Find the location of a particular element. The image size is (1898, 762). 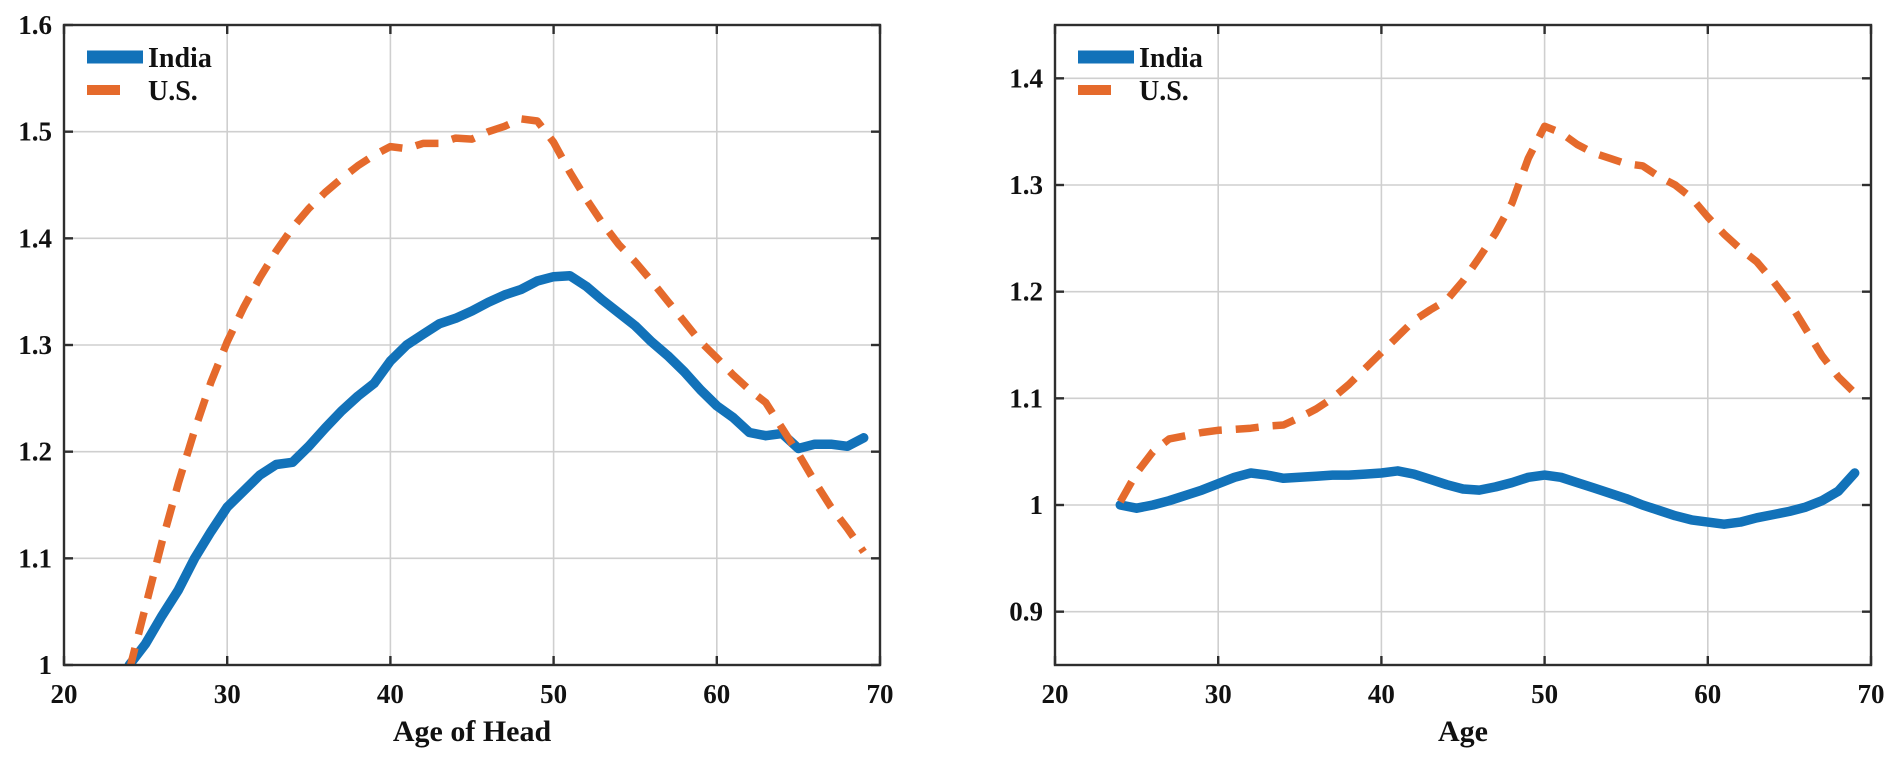

y-tick-label: 0.9 is located at coordinates (1026, 612).